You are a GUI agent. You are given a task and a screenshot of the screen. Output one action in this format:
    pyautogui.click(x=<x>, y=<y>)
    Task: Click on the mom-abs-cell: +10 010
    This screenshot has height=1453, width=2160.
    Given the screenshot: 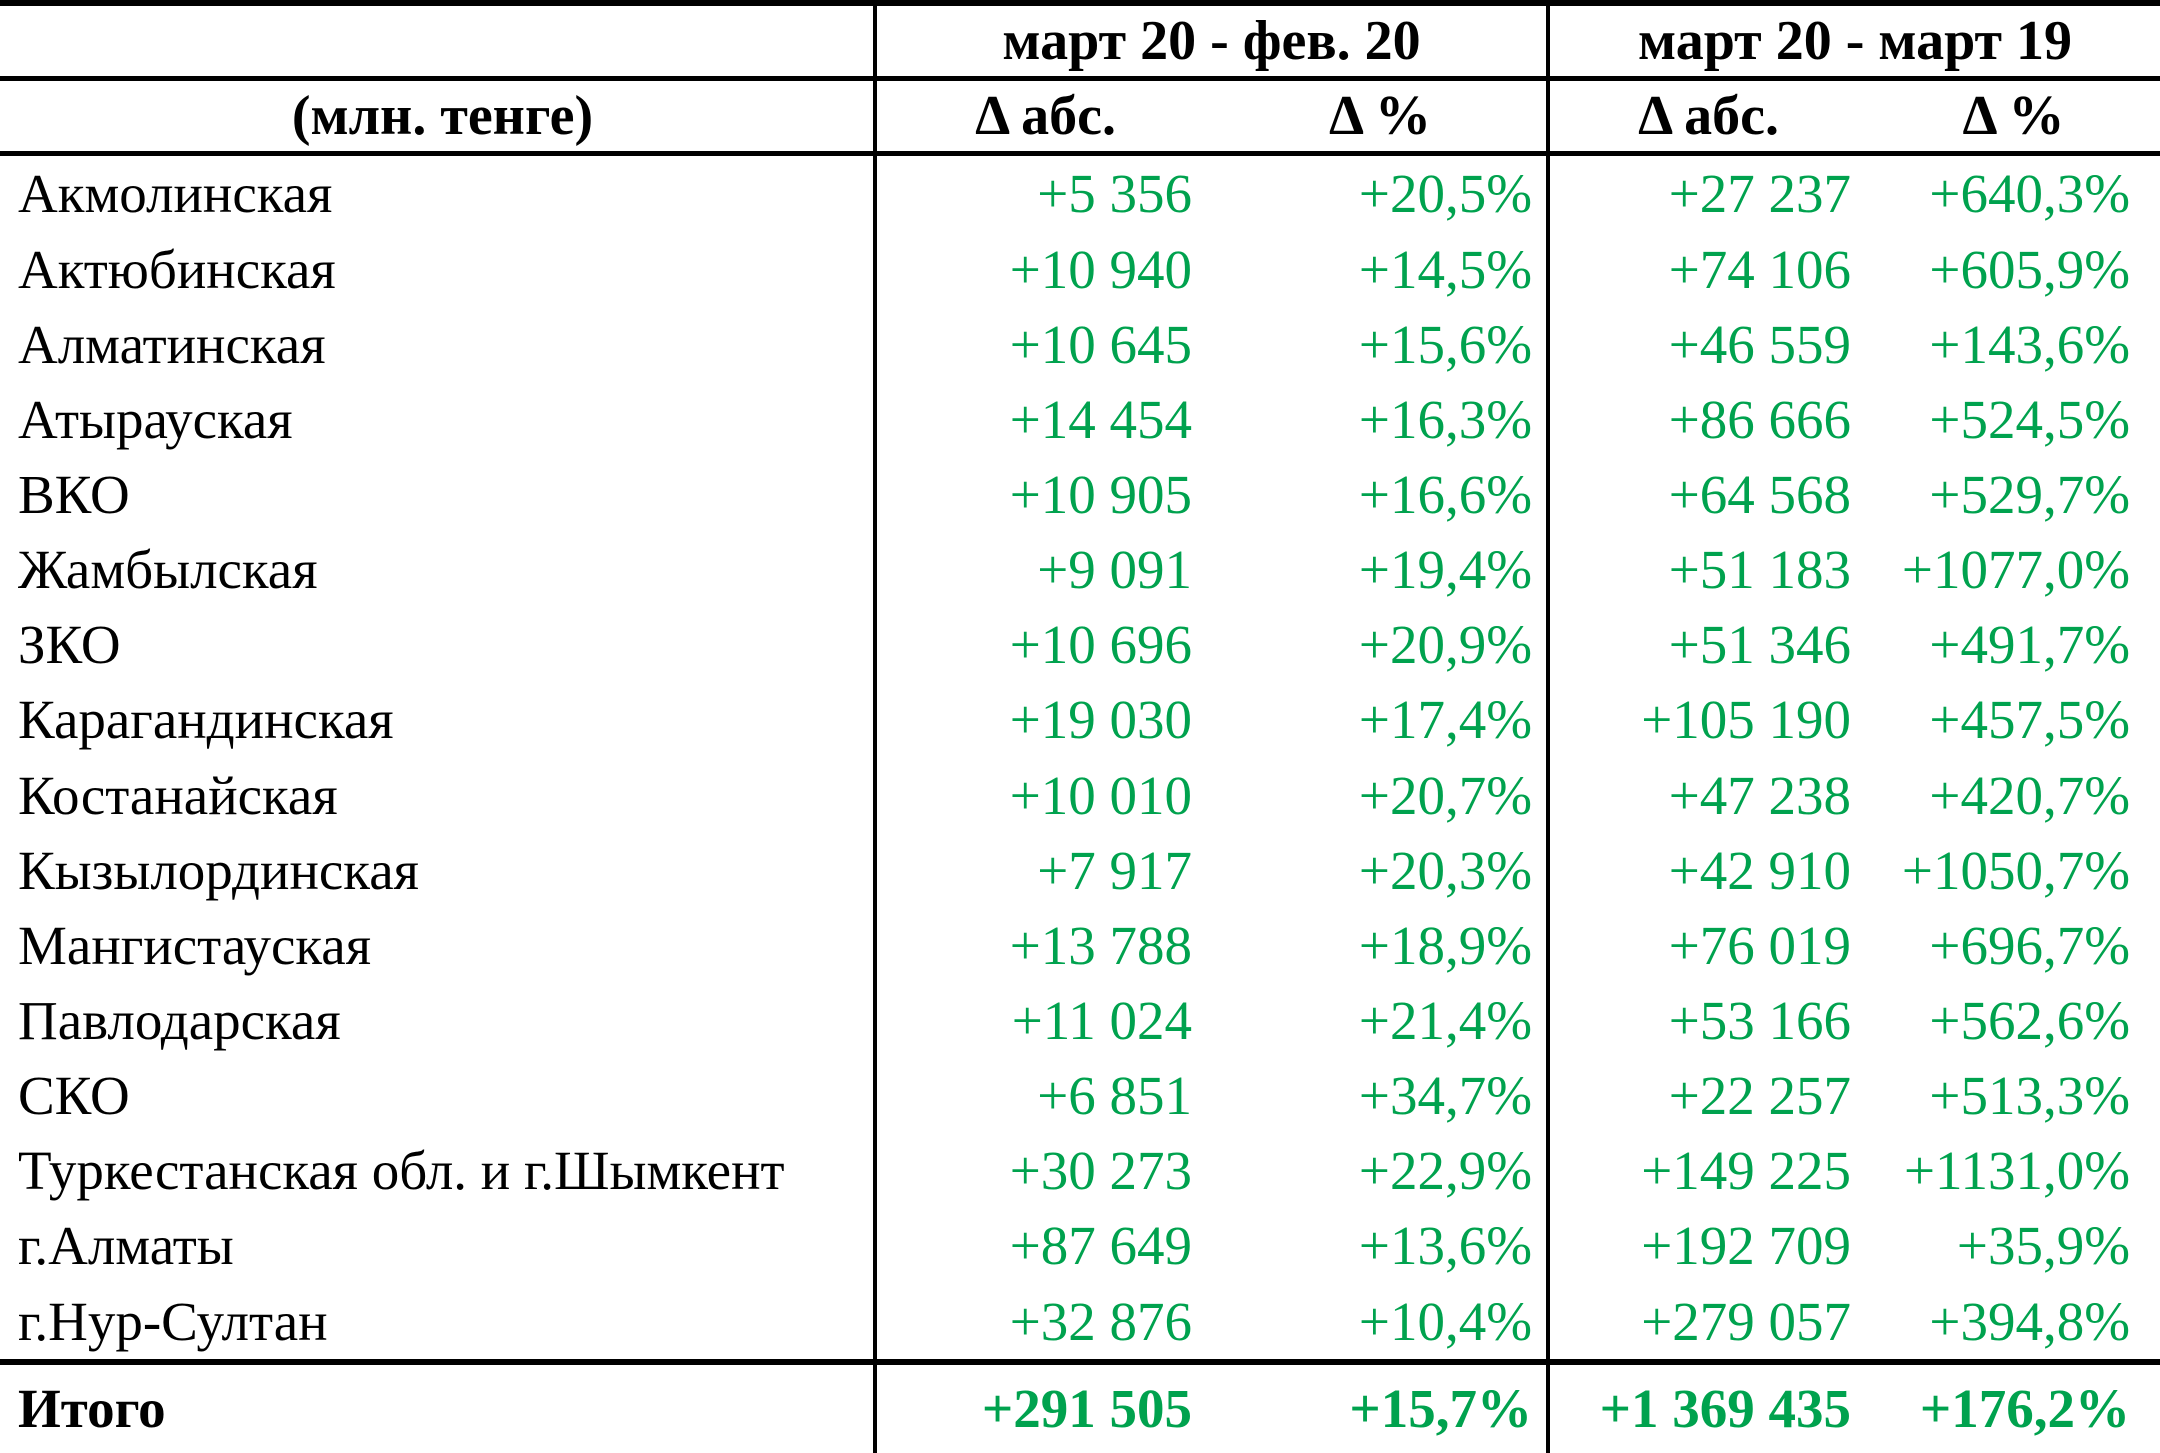 What is the action you would take?
    pyautogui.click(x=1043, y=795)
    